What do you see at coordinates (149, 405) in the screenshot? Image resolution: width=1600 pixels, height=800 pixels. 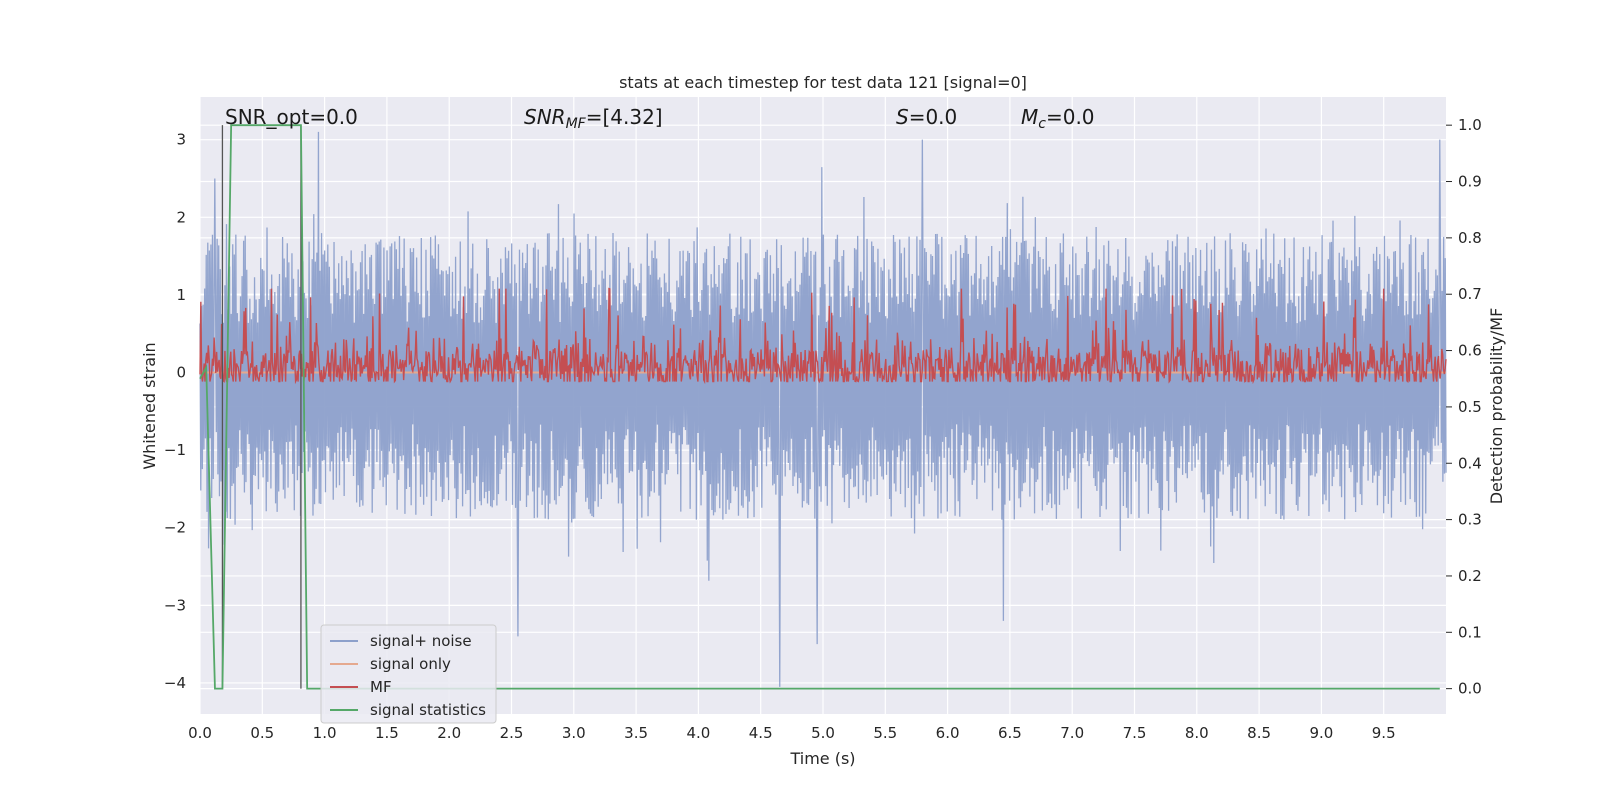 I see `y-axis-label: Whitened strain` at bounding box center [149, 405].